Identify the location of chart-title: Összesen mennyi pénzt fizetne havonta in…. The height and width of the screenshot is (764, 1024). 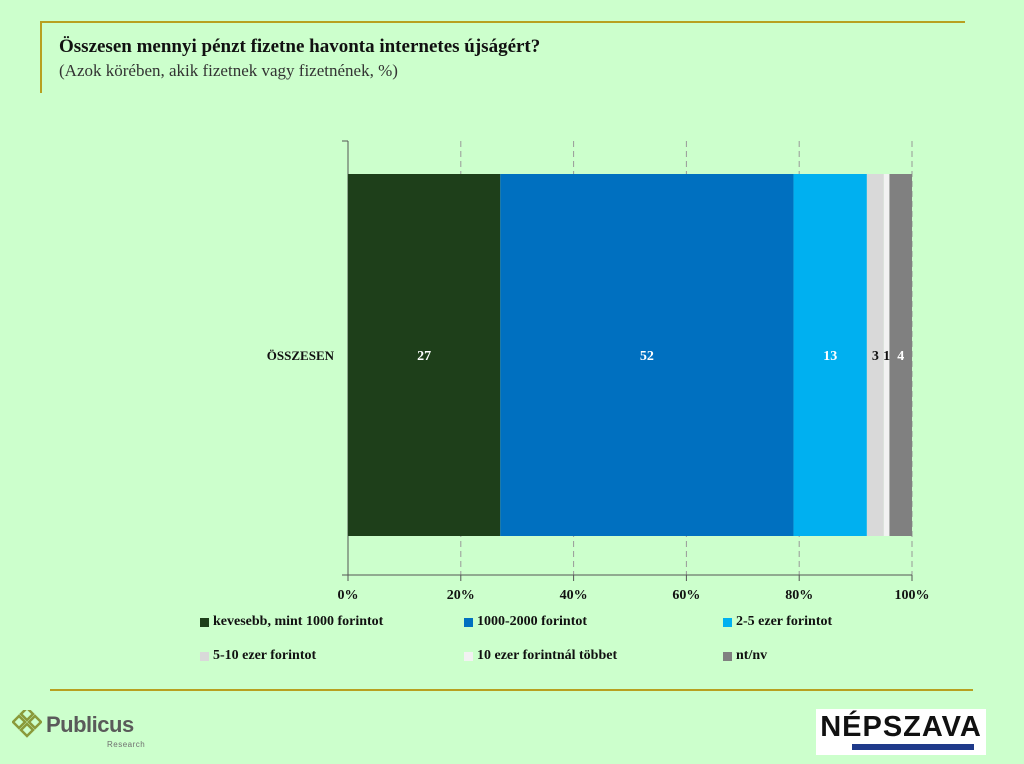
(300, 46).